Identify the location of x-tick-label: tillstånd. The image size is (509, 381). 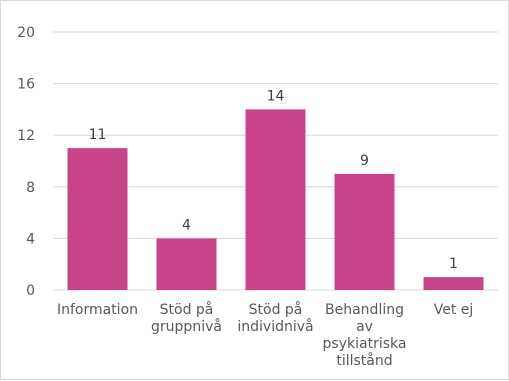
(364, 360).